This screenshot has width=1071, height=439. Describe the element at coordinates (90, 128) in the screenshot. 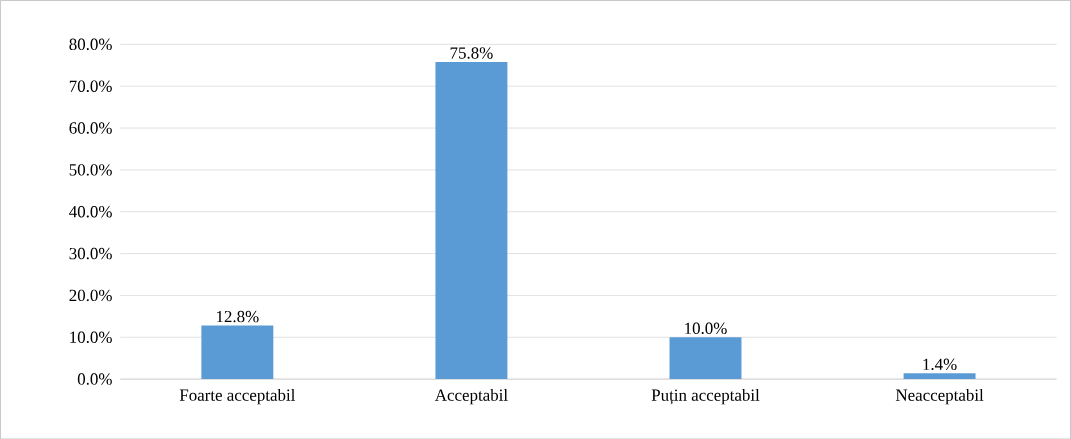

I see `y-tick-label: 60.0%` at that location.